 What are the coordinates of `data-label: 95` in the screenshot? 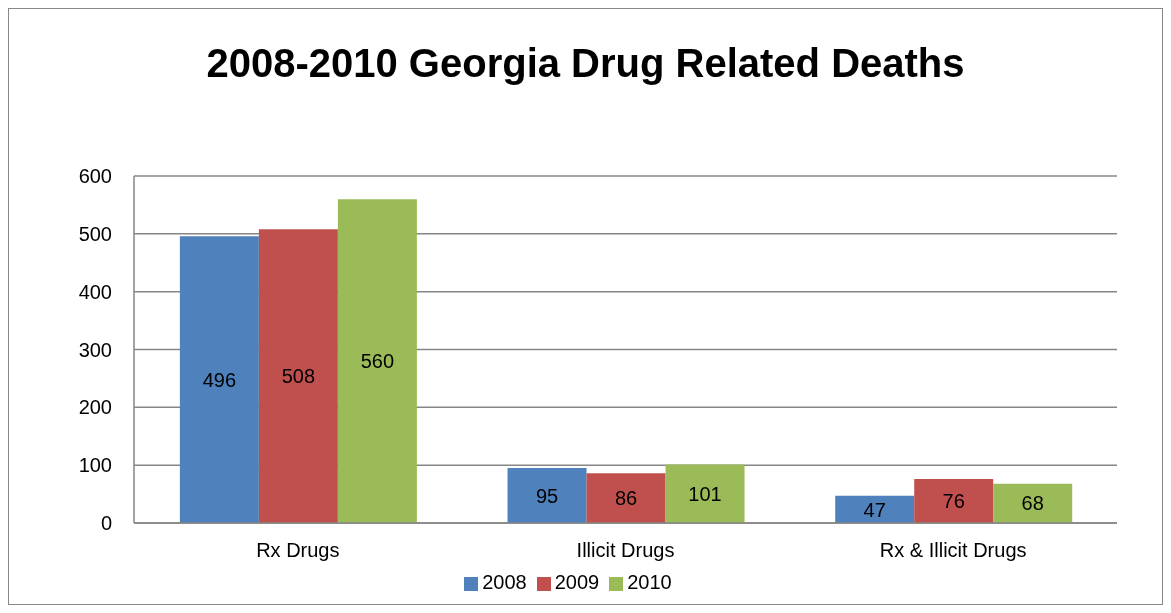 It's located at (547, 495).